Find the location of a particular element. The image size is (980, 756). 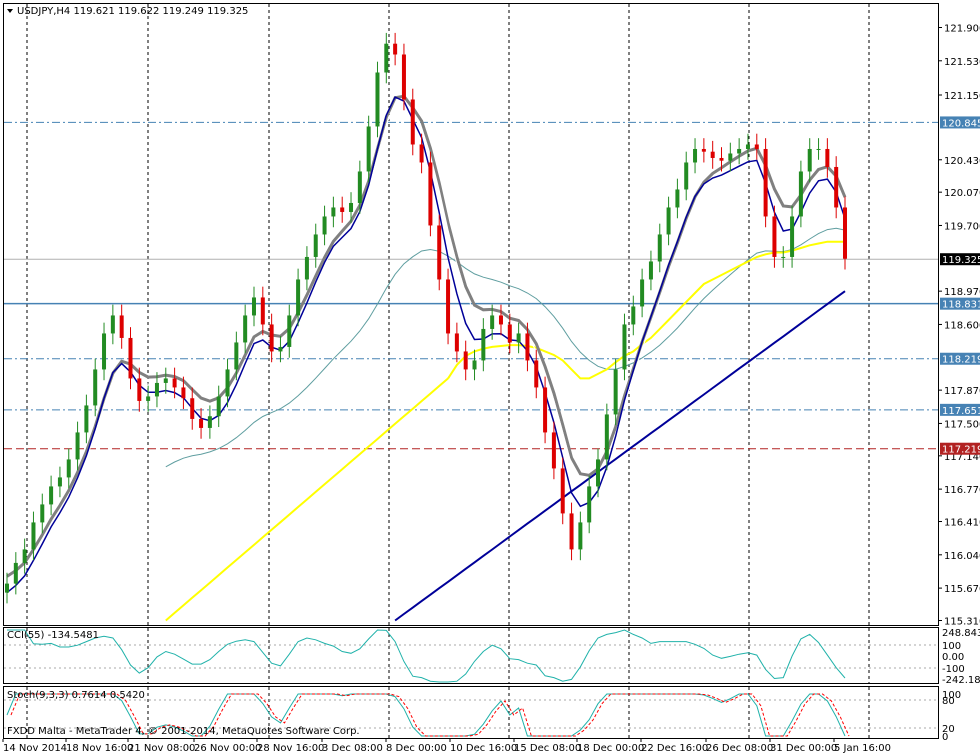

cci-tick-label: 248.8437 is located at coordinates (961, 633).